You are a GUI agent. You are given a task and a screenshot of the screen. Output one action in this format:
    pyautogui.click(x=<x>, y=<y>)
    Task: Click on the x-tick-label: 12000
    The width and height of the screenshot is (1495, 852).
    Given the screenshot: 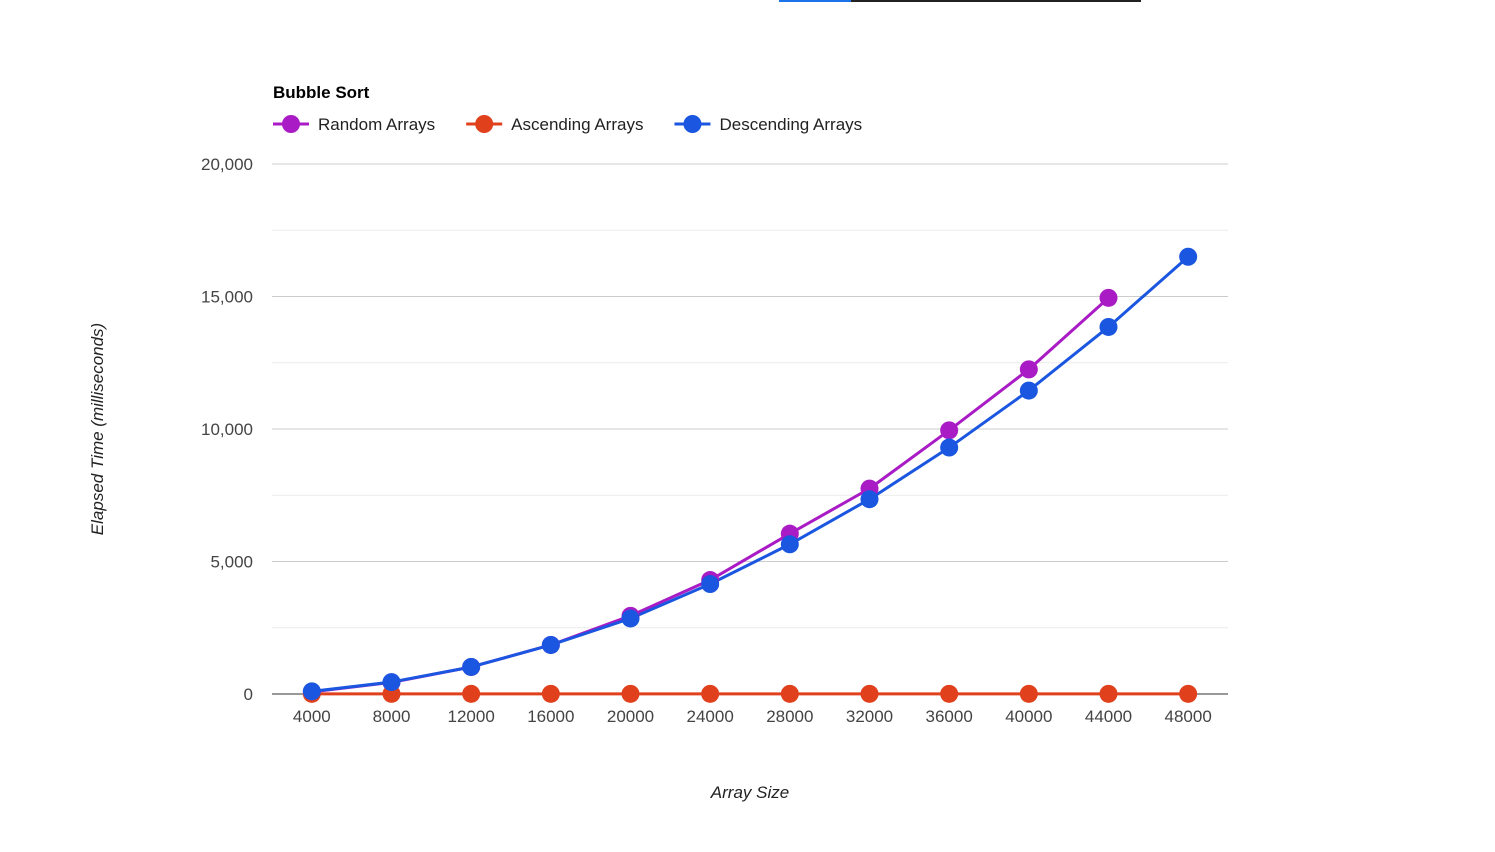 What is the action you would take?
    pyautogui.click(x=471, y=716)
    